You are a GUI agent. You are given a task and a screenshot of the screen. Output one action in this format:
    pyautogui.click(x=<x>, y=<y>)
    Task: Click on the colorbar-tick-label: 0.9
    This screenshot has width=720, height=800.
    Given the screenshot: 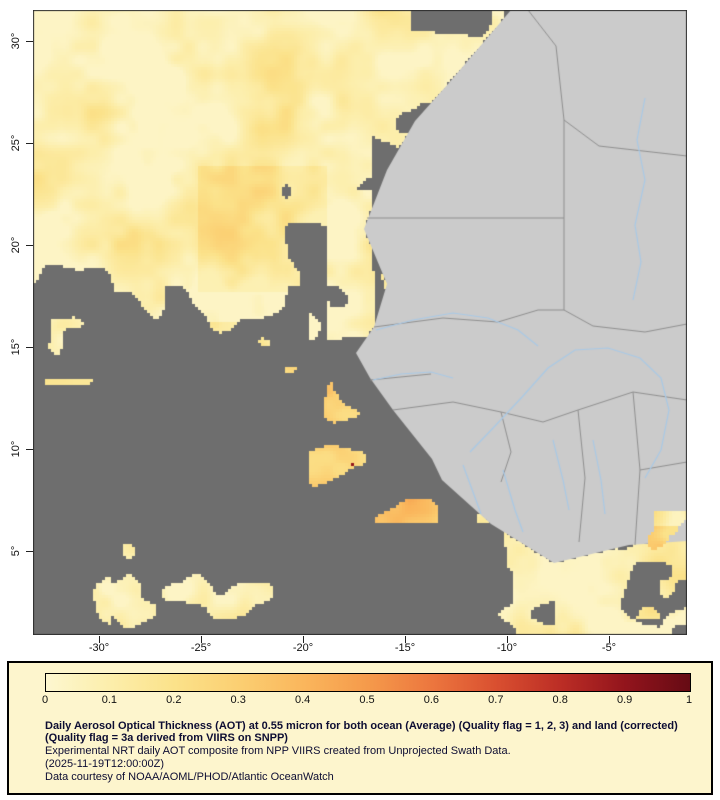 What is the action you would take?
    pyautogui.click(x=624, y=700)
    